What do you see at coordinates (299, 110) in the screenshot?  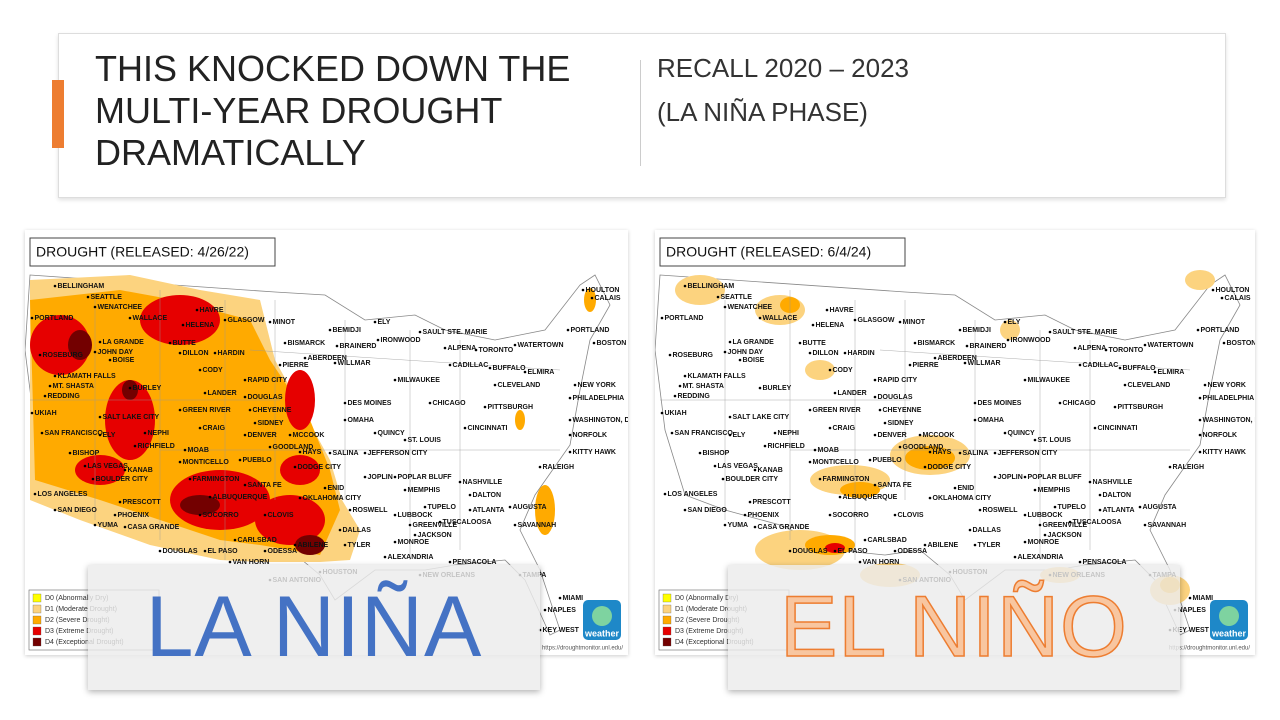 I see `title-line: MULTI-YEAR DROUGHT` at bounding box center [299, 110].